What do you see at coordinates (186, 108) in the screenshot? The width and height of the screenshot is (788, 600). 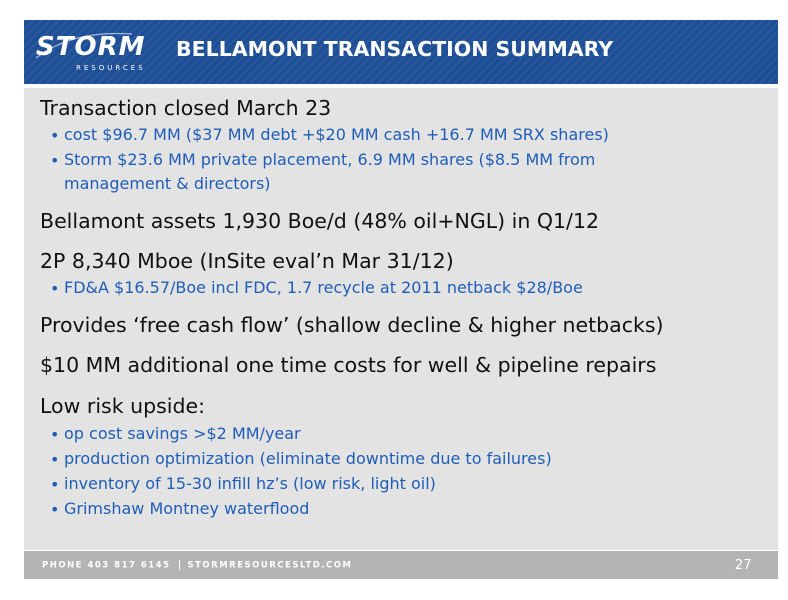 I see `bullet-transaction-closed: Transaction closed March 23` at bounding box center [186, 108].